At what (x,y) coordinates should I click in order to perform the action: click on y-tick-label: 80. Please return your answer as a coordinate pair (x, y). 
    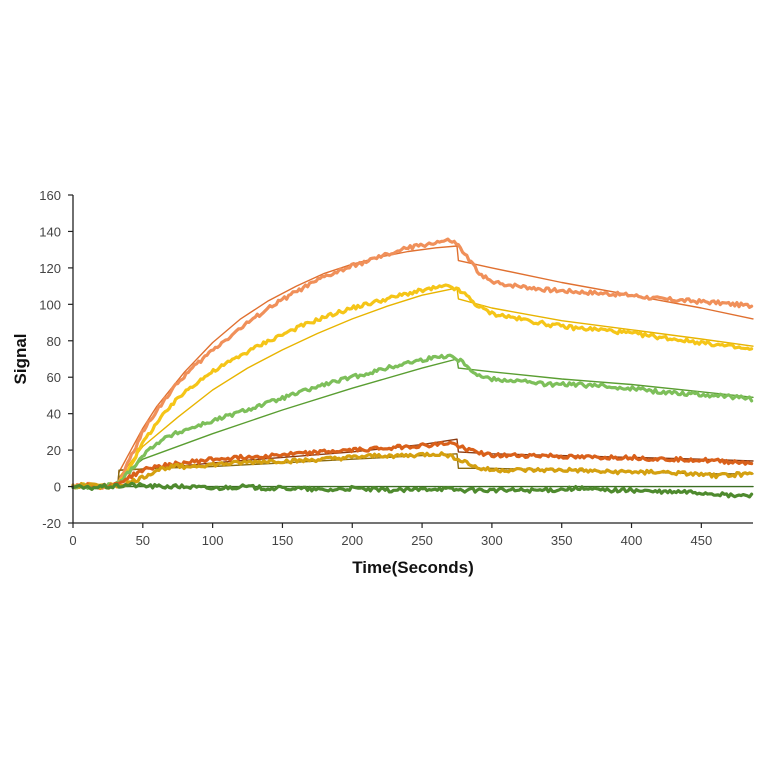
    Looking at the image, I should click on (54, 341).